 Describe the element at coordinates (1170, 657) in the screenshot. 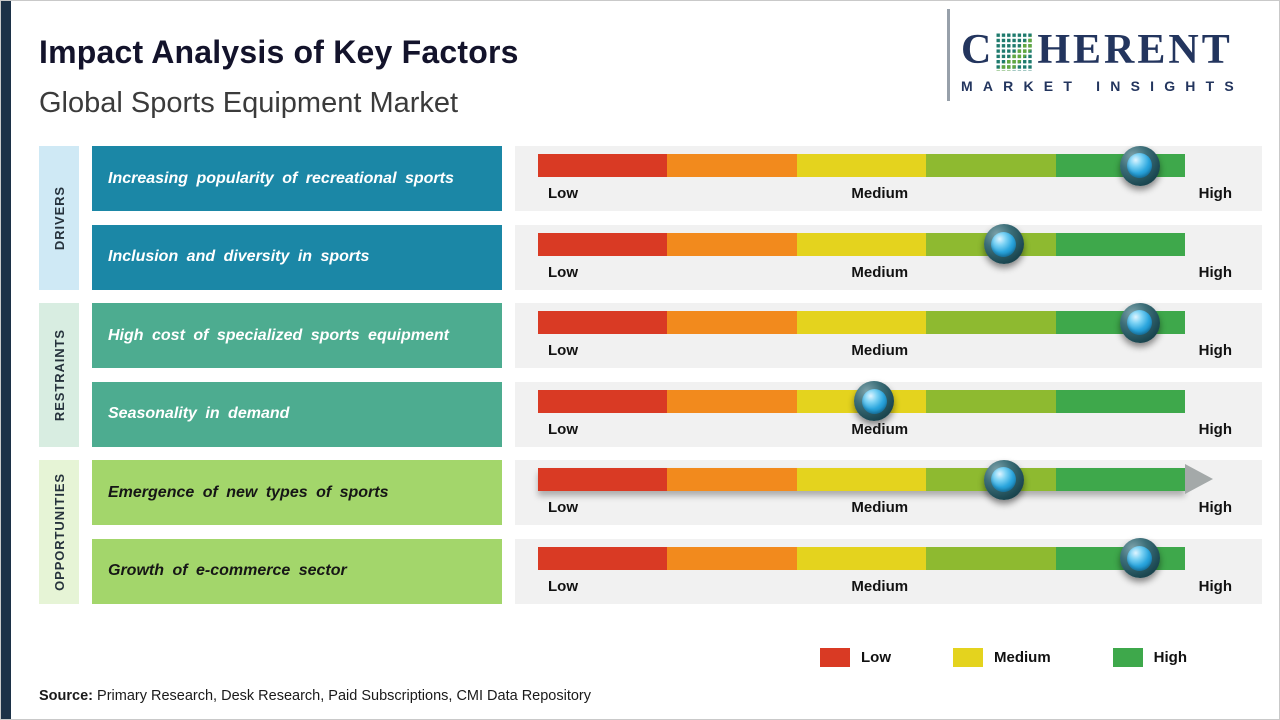

I see `legend-label: High` at that location.